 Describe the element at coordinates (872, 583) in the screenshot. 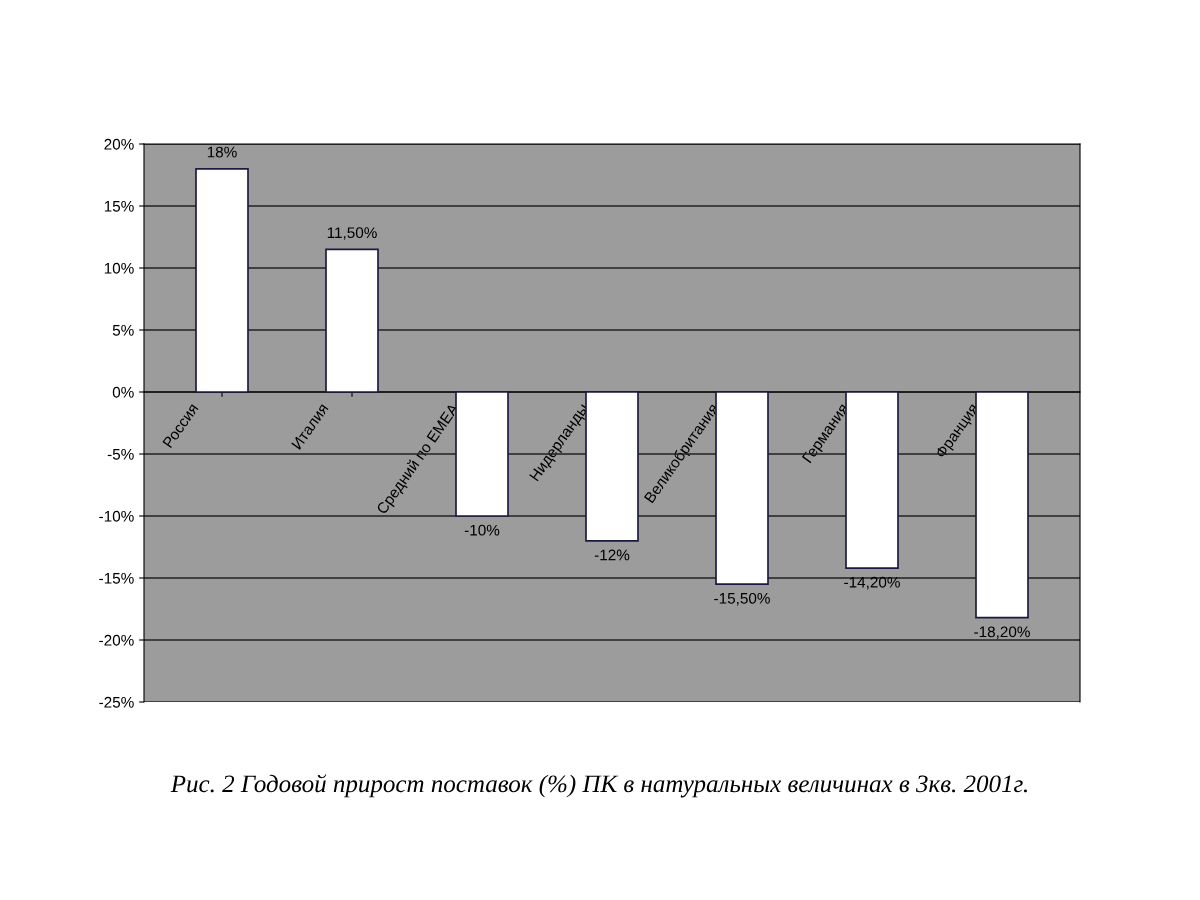

I see `data-label: -14,20%` at that location.